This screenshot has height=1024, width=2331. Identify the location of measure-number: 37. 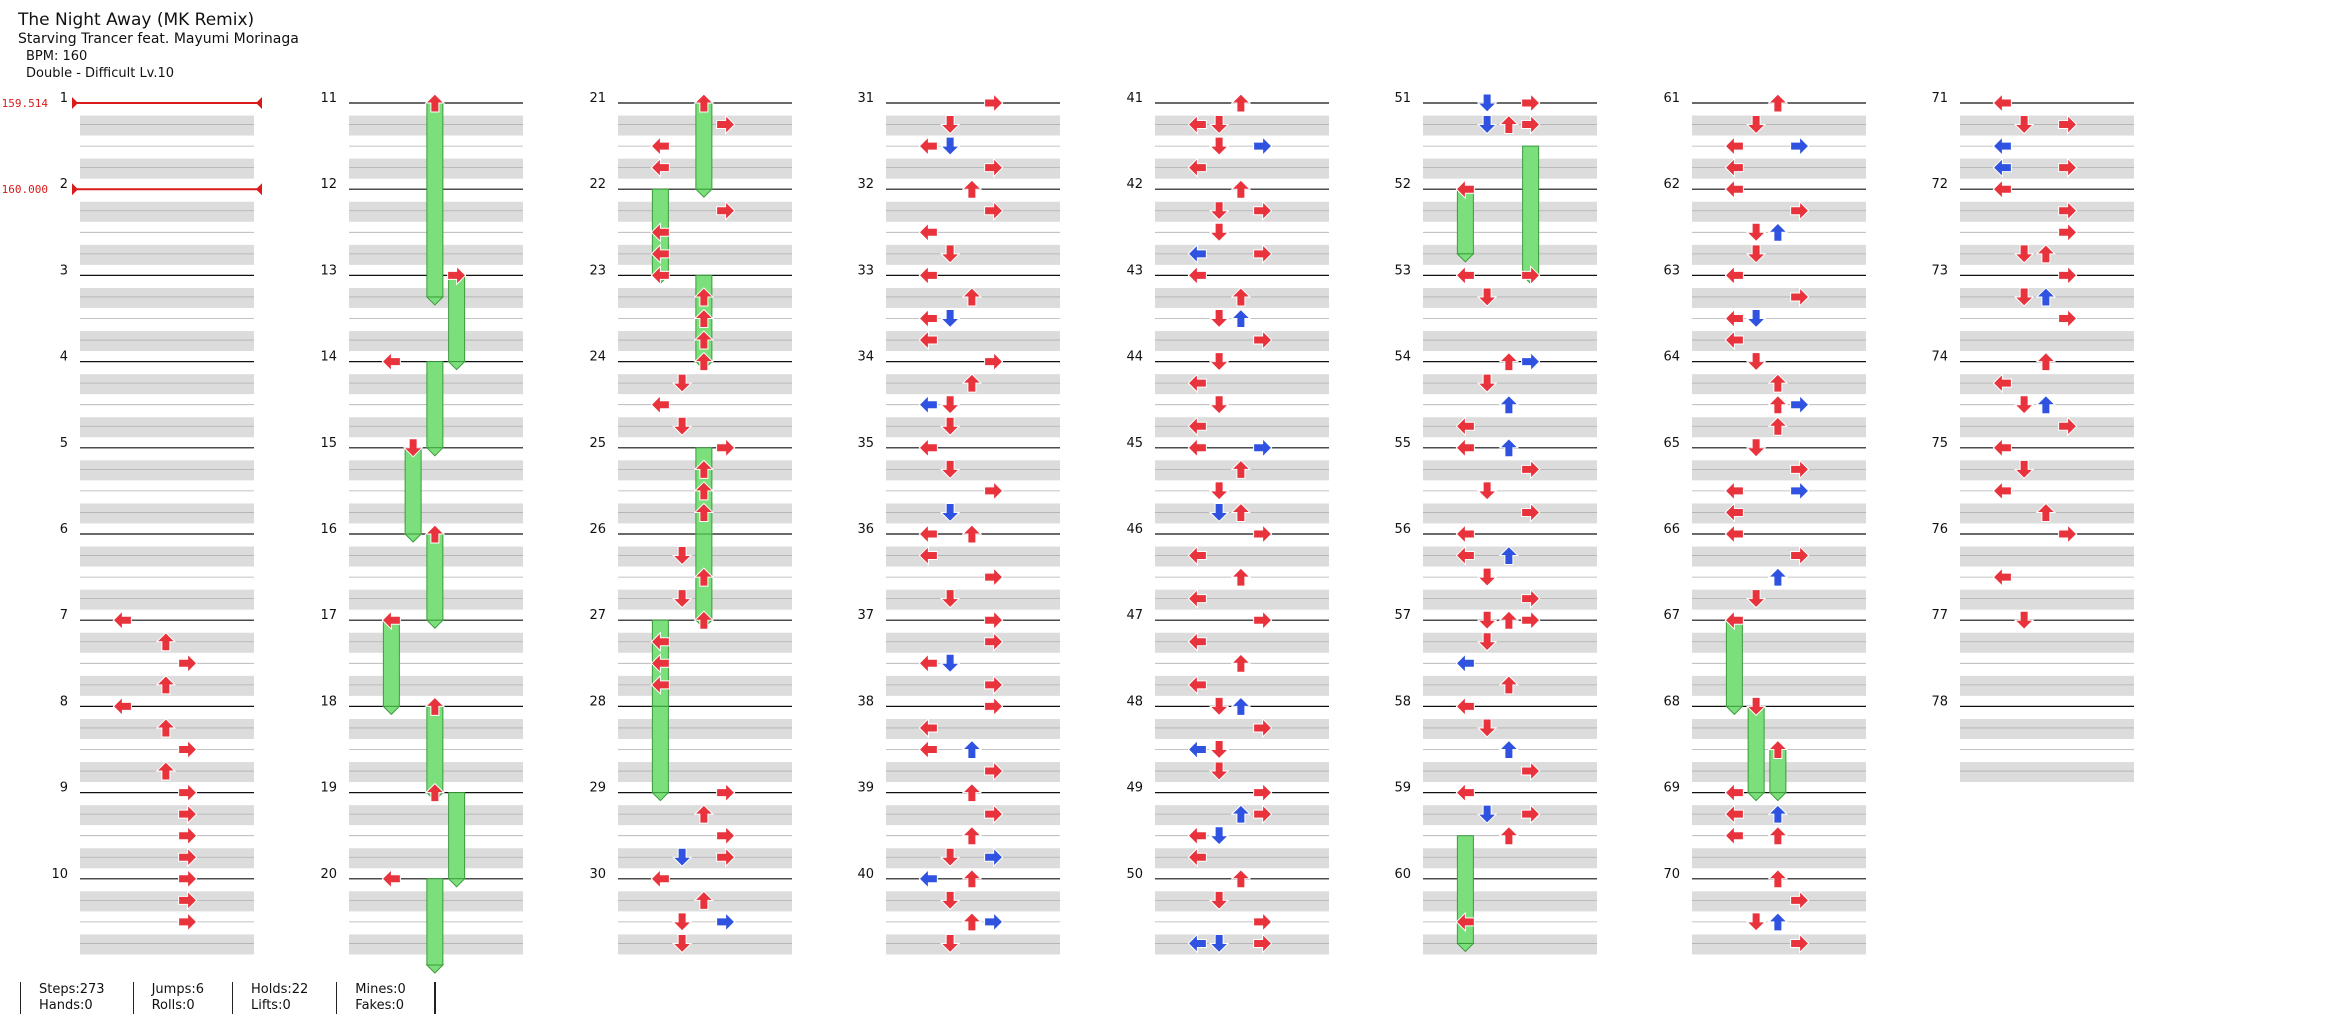
(865, 615).